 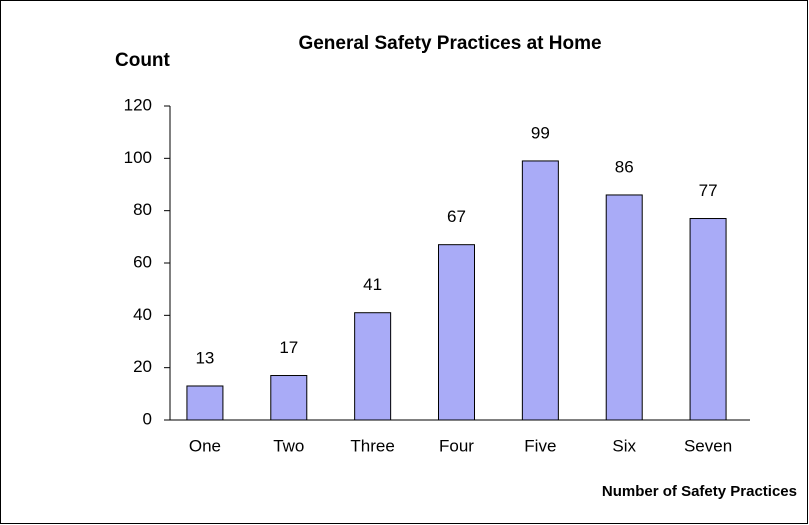 What do you see at coordinates (540, 445) in the screenshot?
I see `x-tick-label: Five` at bounding box center [540, 445].